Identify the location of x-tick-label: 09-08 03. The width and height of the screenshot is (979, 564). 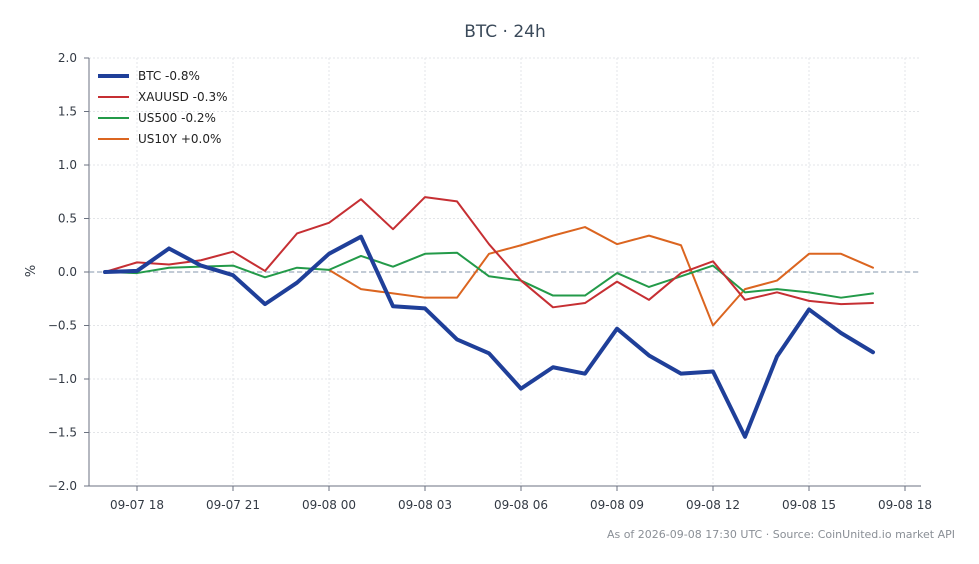
(425, 505).